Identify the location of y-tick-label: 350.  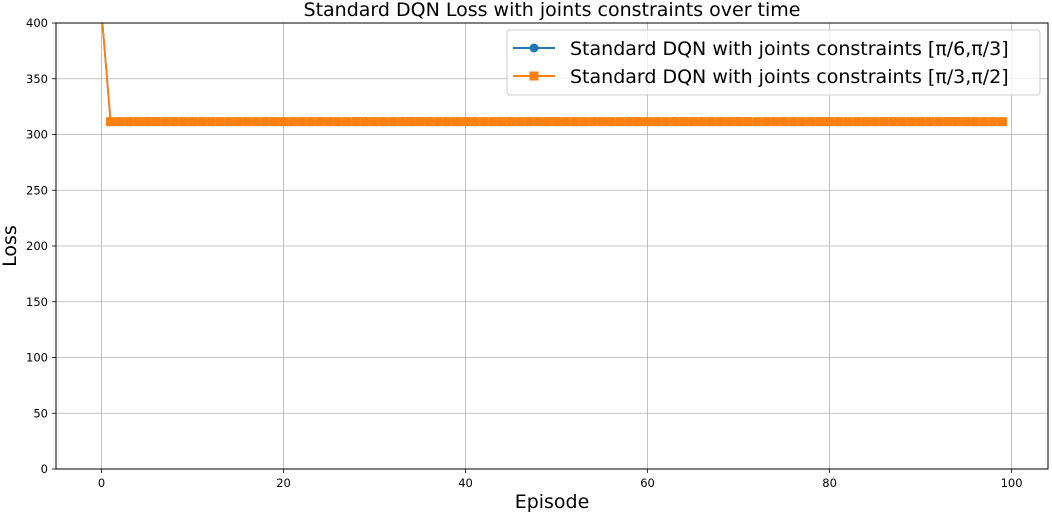
(37, 79).